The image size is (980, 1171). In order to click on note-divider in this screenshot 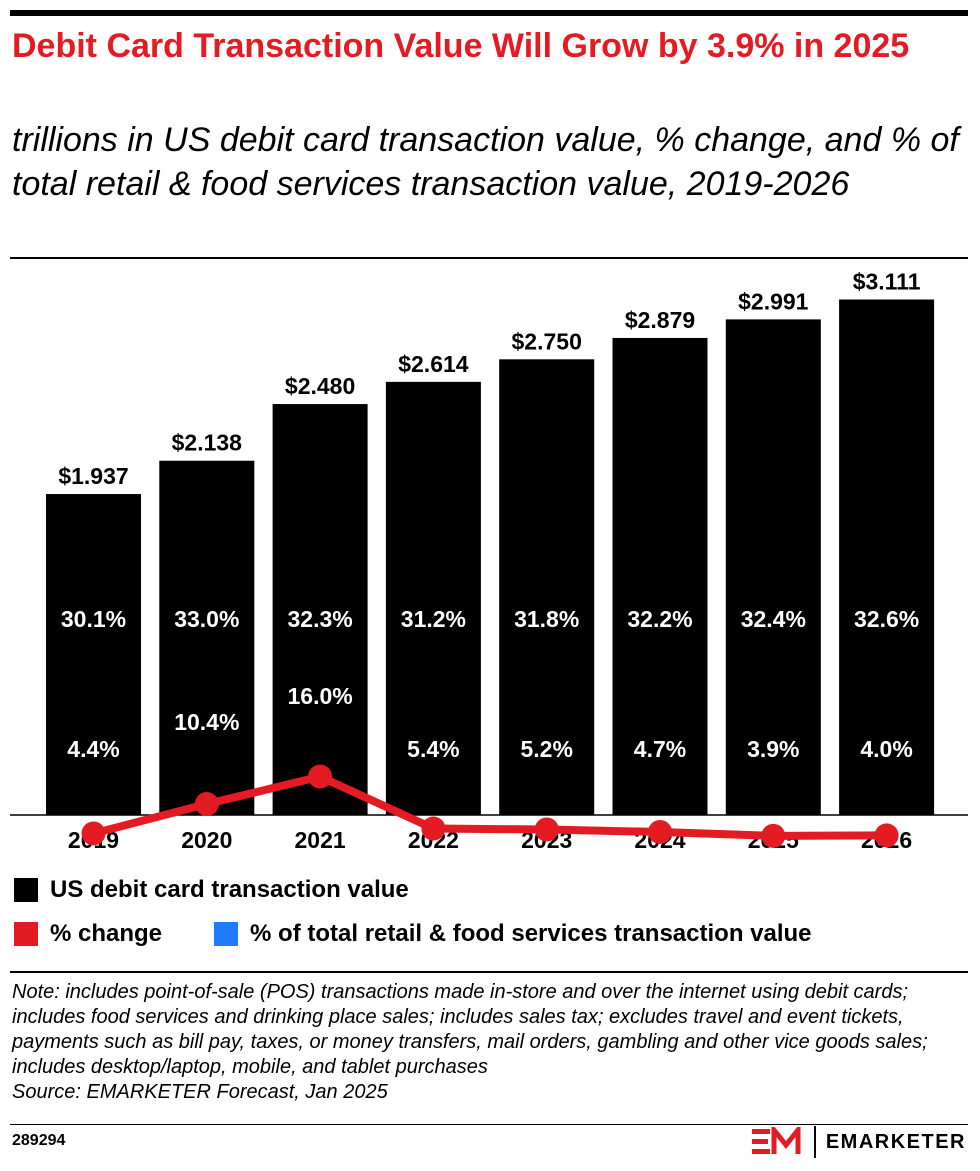, I will do `click(489, 972)`.